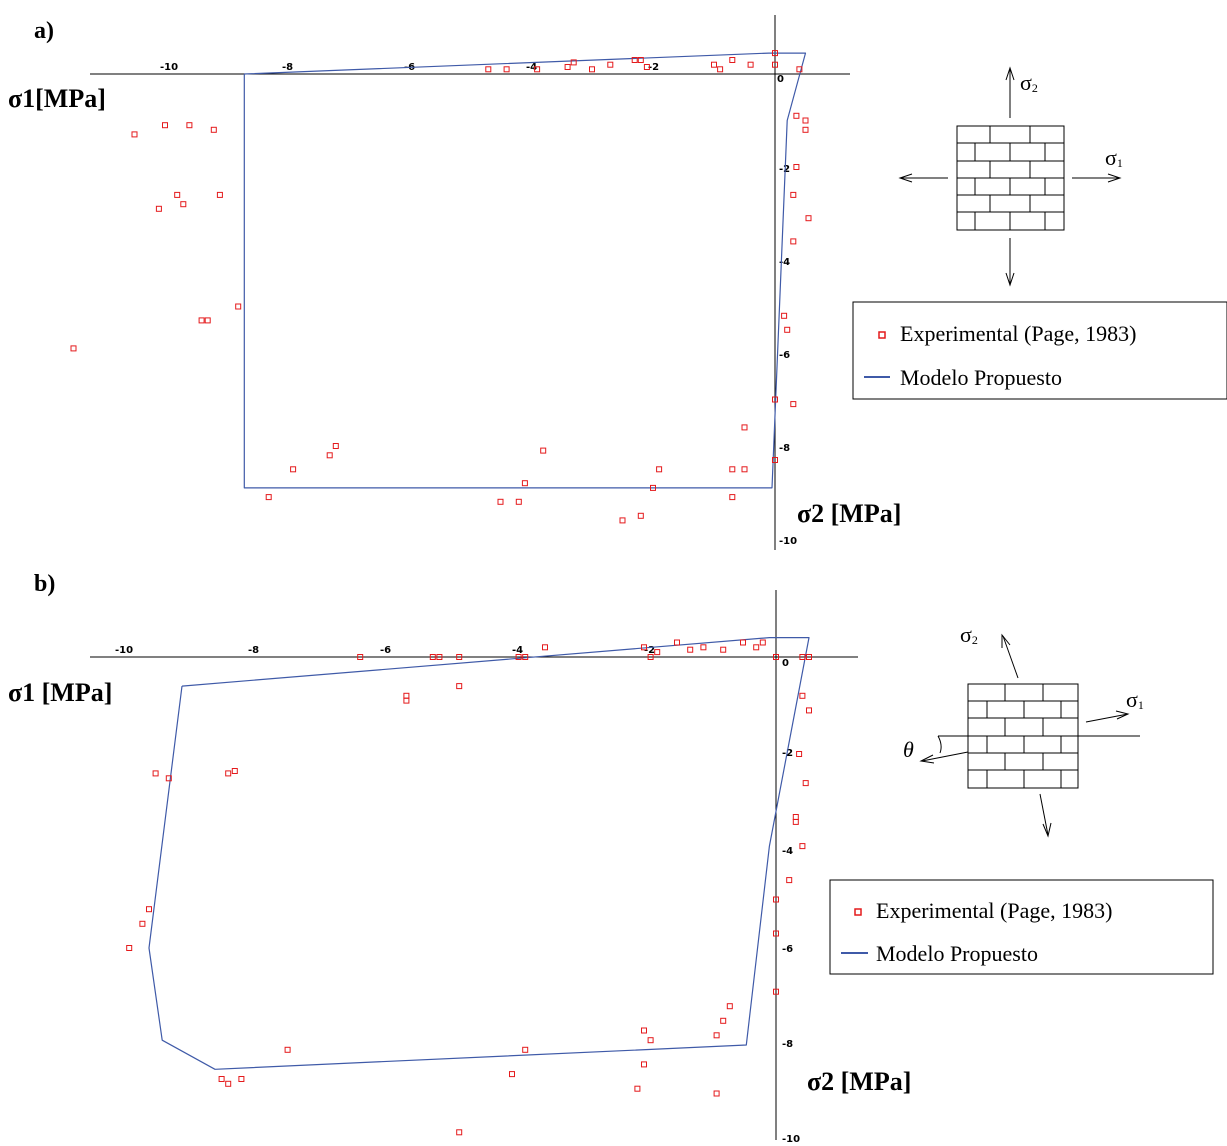 The image size is (1227, 1146). What do you see at coordinates (969, 634) in the screenshot?
I see `sigma2-label: σ2` at bounding box center [969, 634].